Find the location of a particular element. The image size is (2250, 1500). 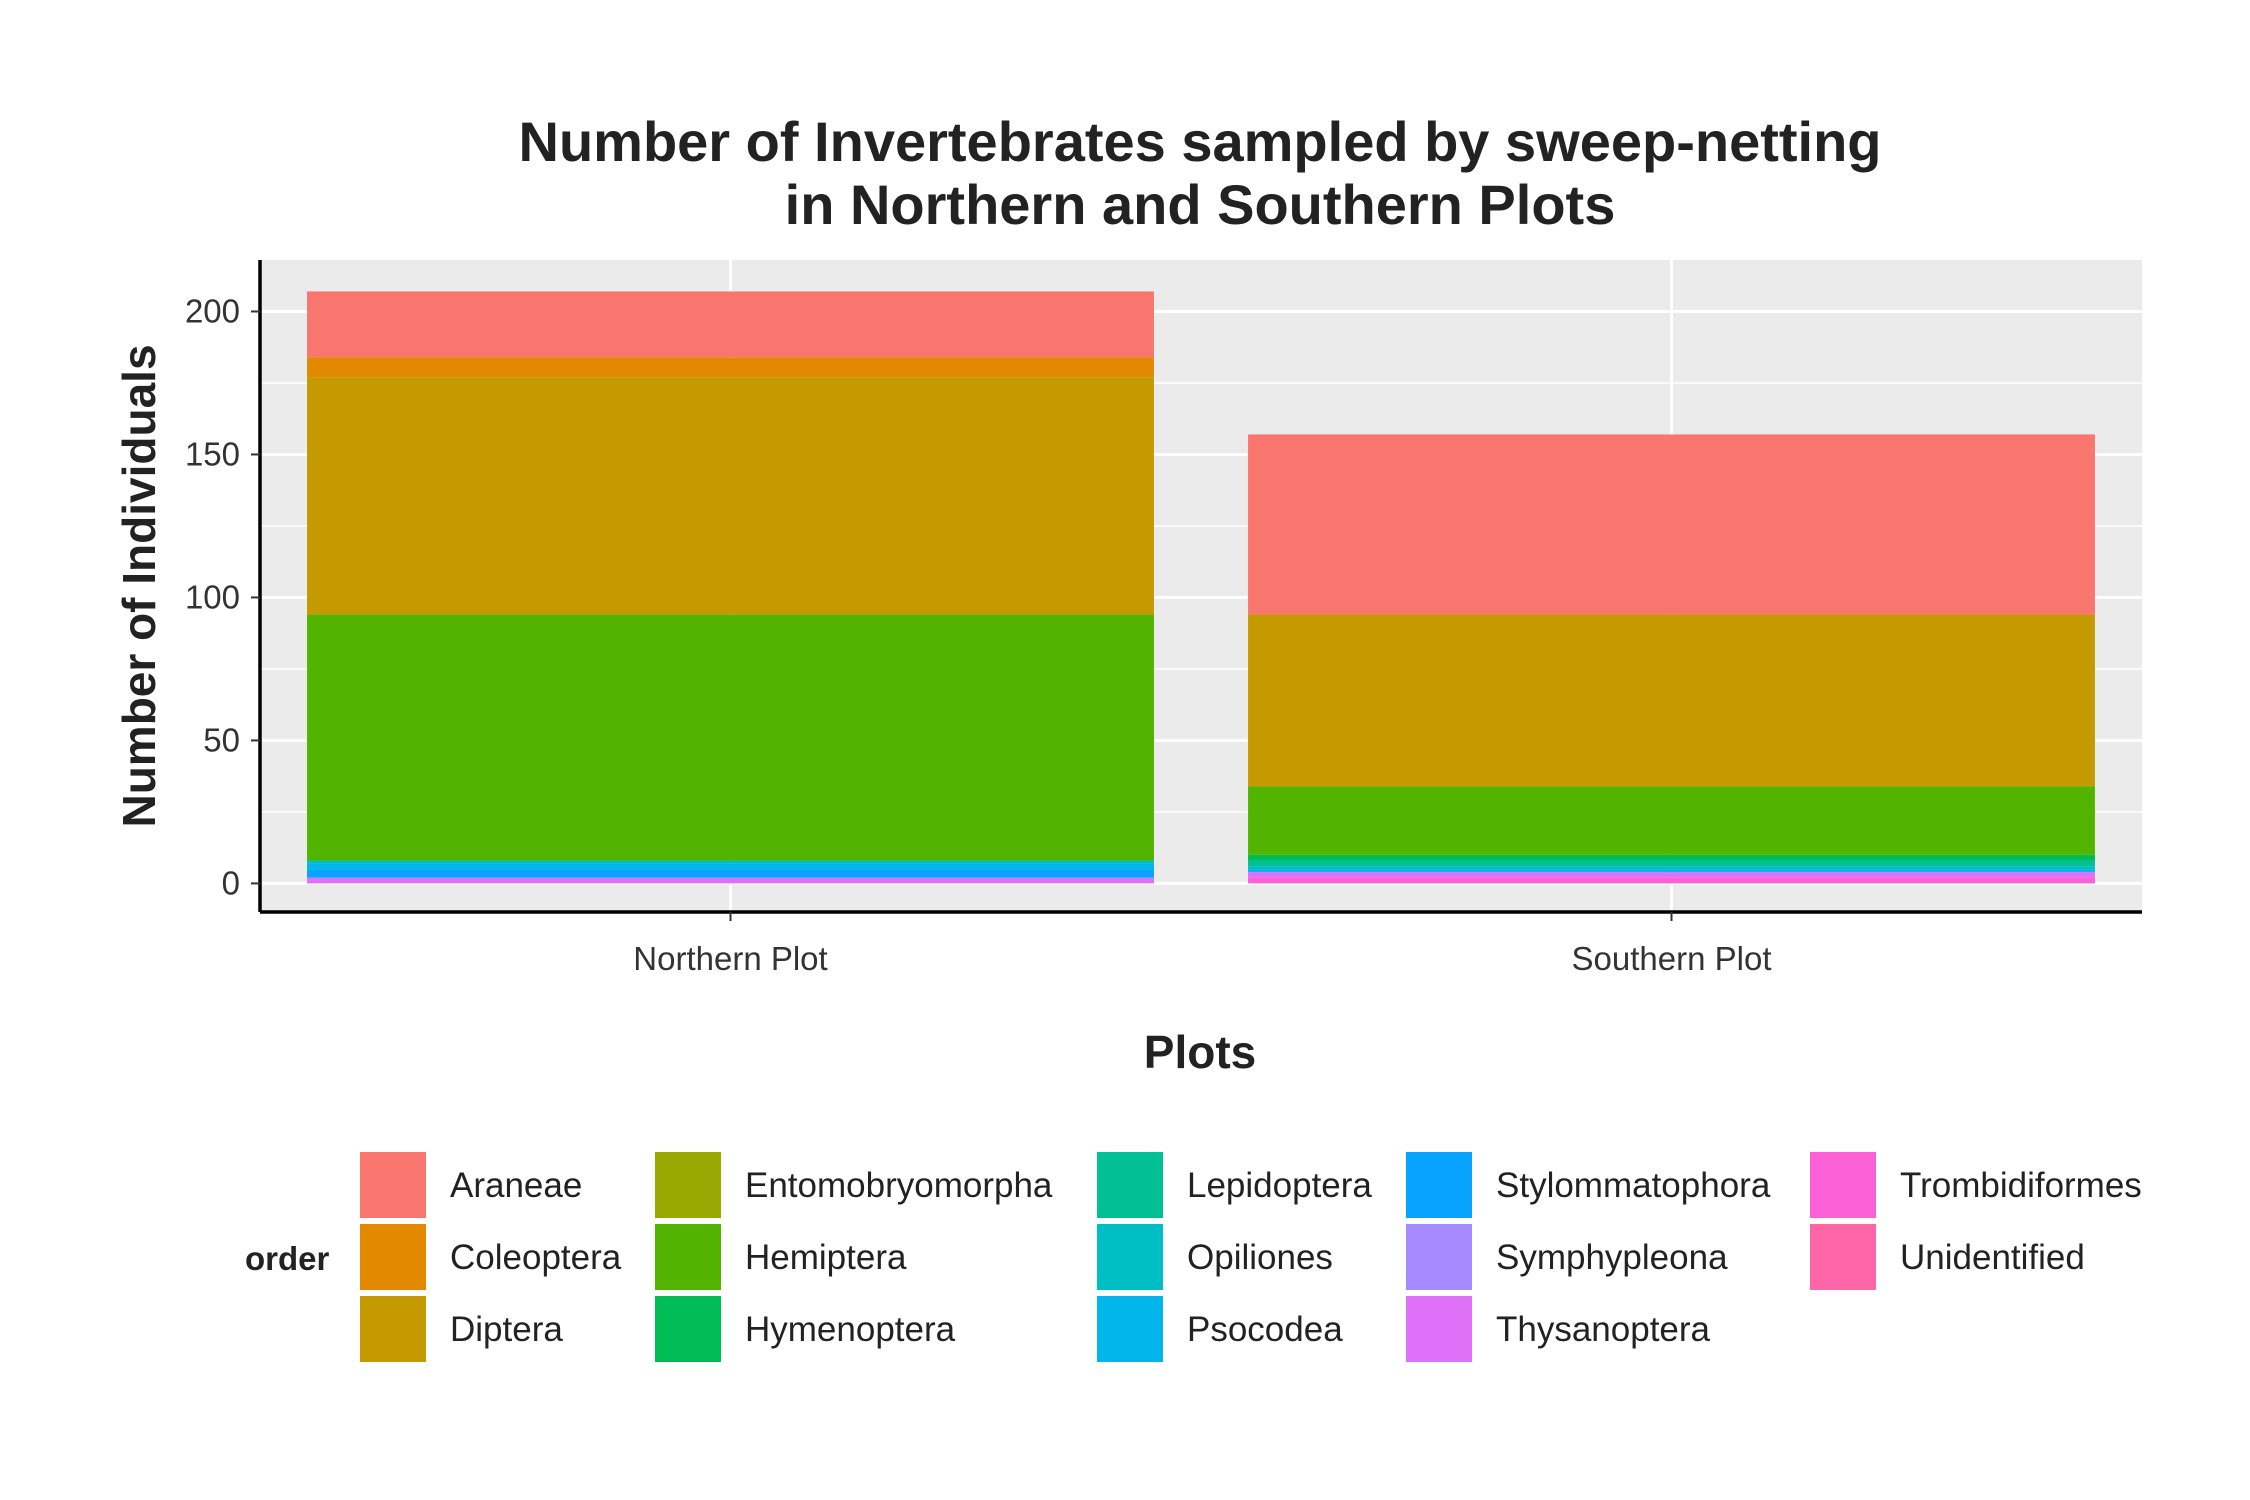

bar-segment-lepidoptera is located at coordinates (1671, 863).